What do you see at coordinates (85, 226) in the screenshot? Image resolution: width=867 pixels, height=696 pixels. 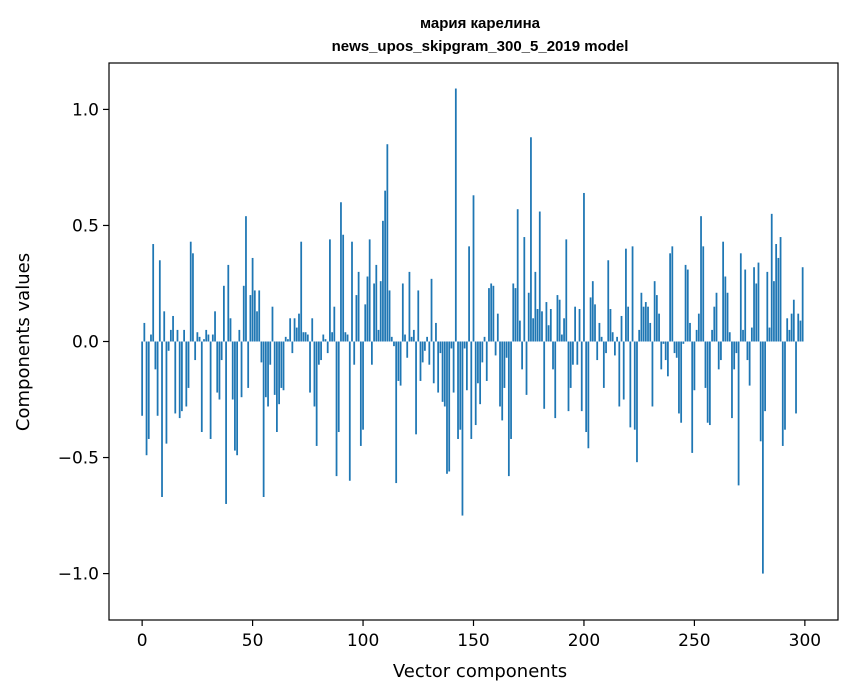 I see `y-tick-label: 0.5` at bounding box center [85, 226].